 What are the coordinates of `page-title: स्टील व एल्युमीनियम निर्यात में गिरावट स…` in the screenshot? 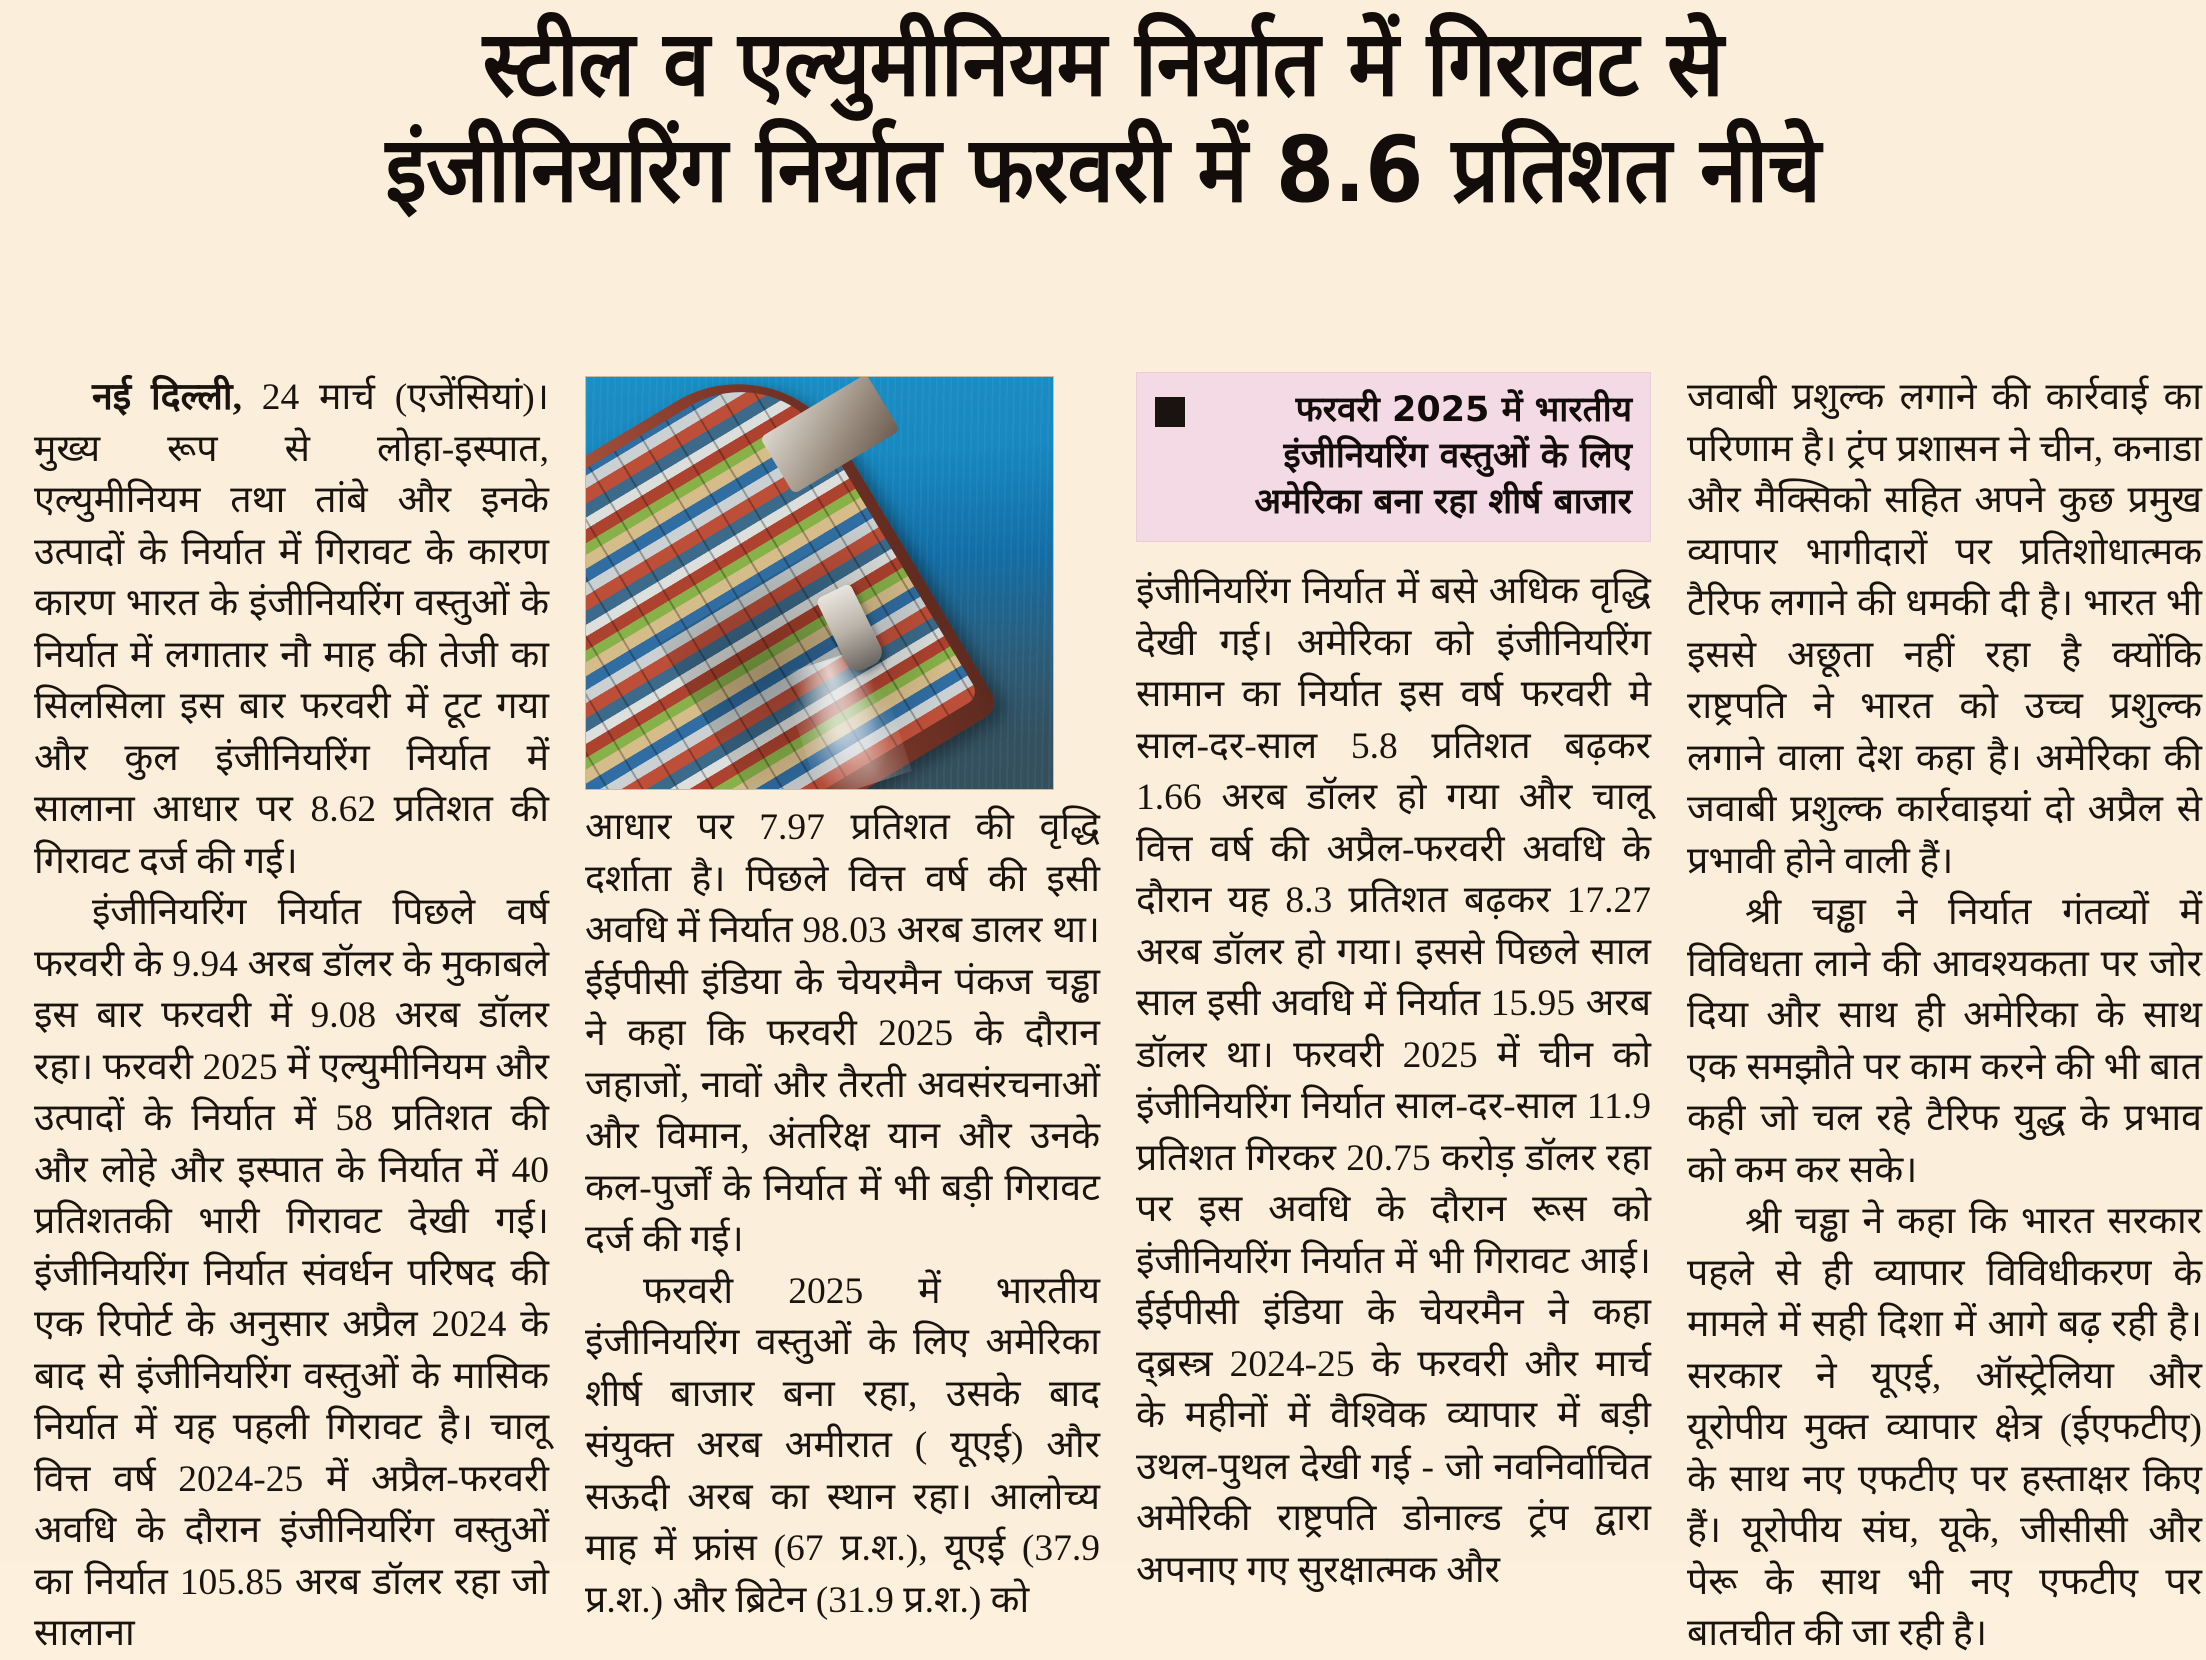 It's located at (1103, 114).